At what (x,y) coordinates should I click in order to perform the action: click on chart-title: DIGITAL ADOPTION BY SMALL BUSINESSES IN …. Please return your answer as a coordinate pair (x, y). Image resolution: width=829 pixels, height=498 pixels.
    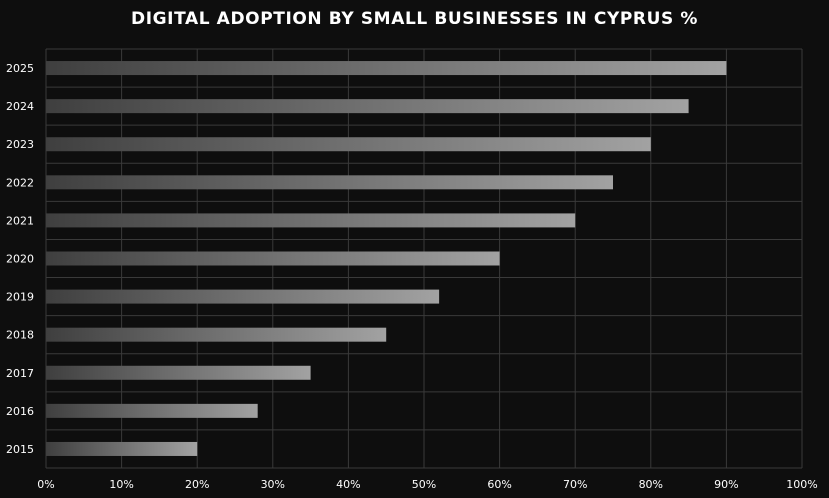
    Looking at the image, I should click on (414, 19).